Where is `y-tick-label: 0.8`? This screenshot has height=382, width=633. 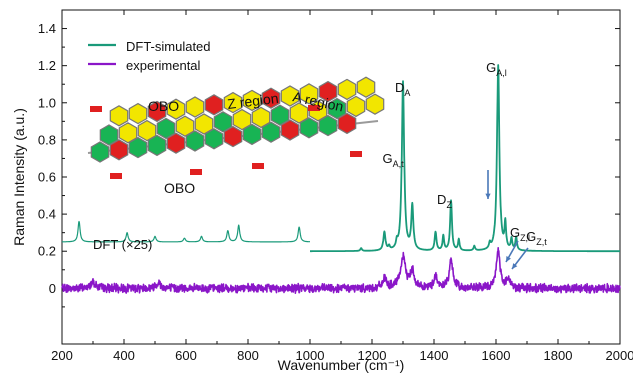
y-tick-label: 0.8 is located at coordinates (47, 139).